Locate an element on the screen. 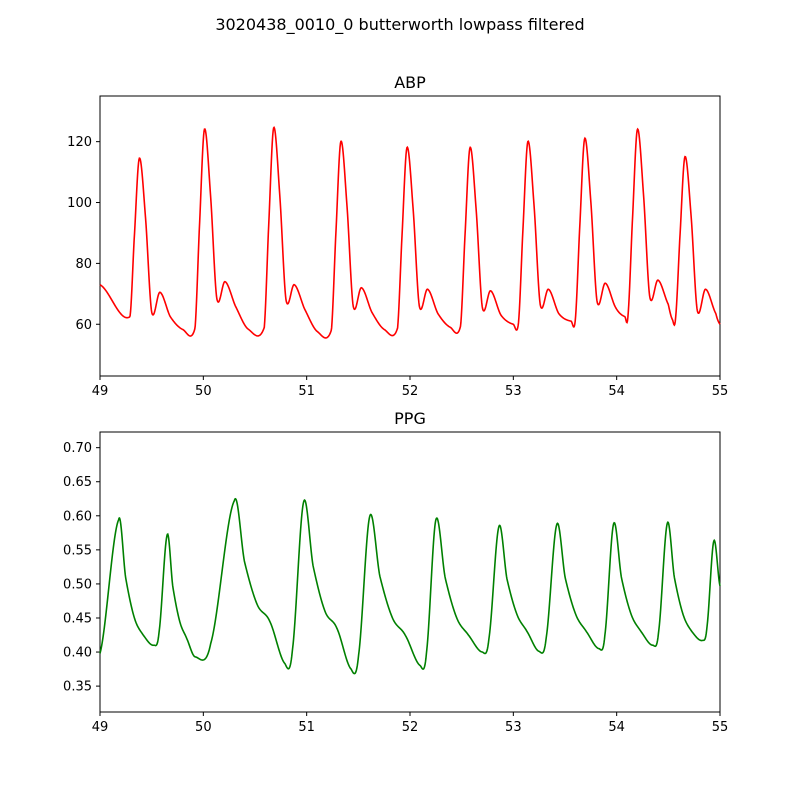 The height and width of the screenshot is (800, 800). ppg-xtick-label: 54 is located at coordinates (616, 727).